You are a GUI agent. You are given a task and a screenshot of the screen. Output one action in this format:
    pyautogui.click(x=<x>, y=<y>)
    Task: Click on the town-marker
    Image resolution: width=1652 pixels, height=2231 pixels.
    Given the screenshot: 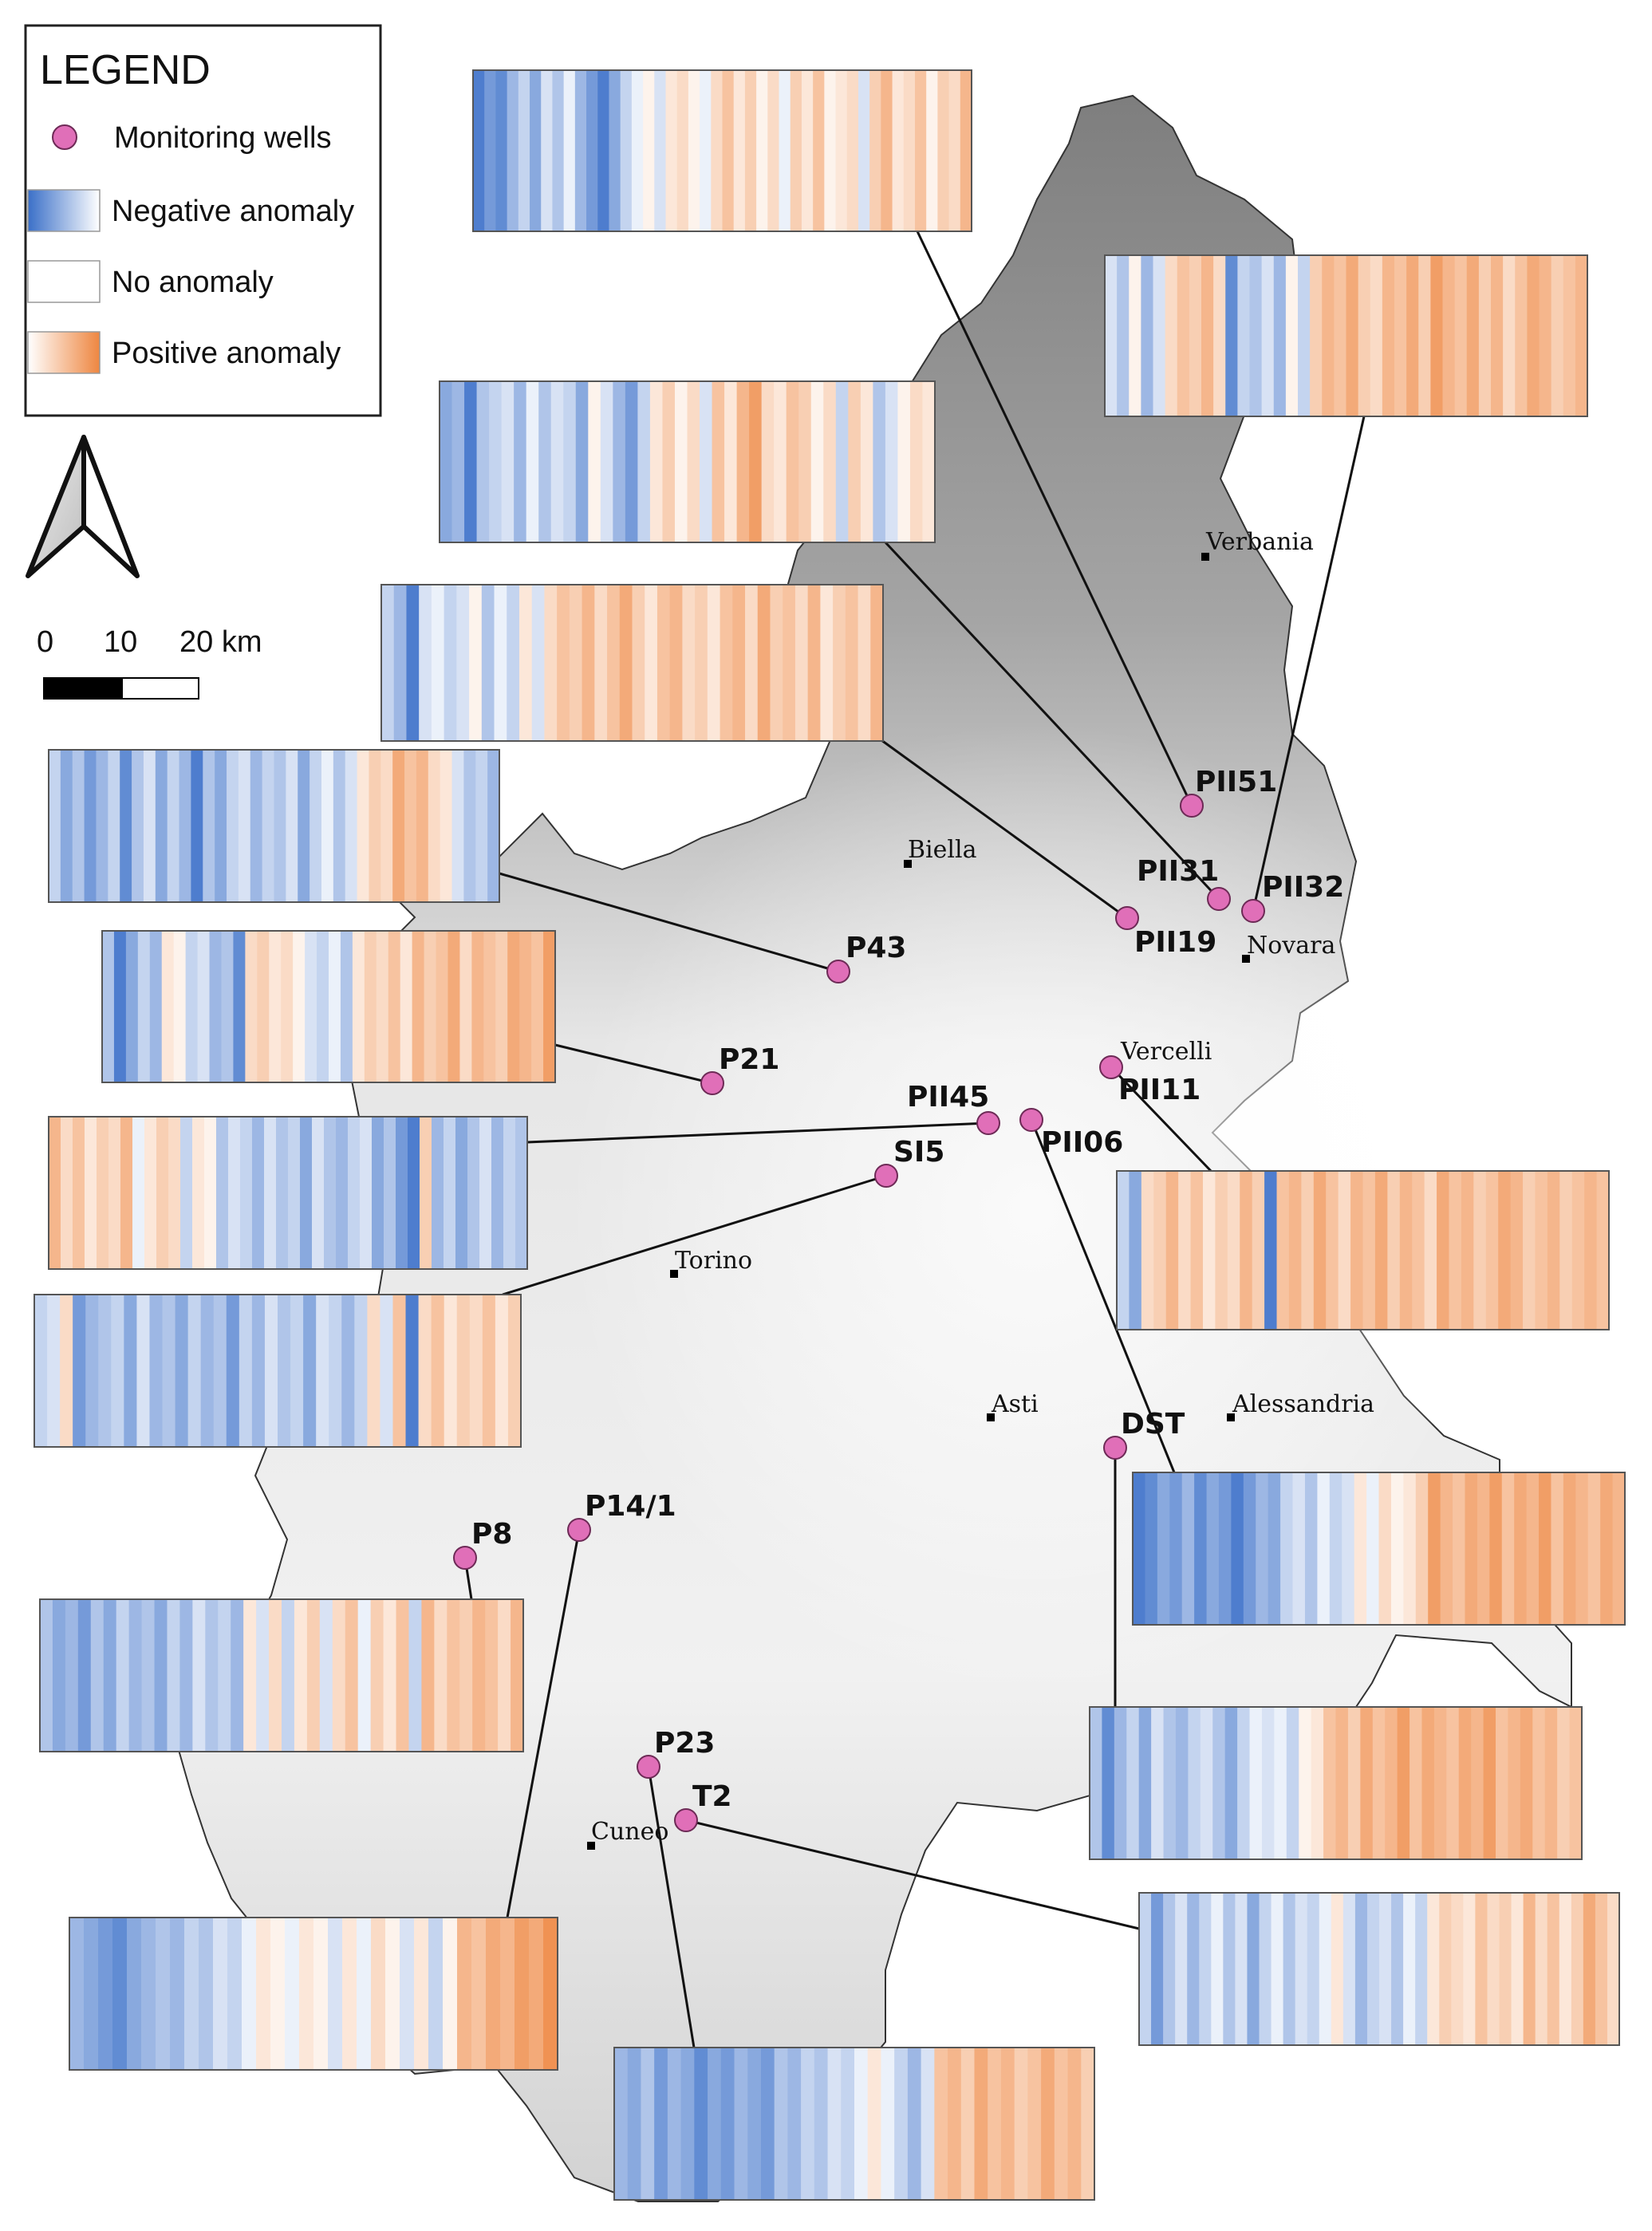 What is the action you would take?
    pyautogui.click(x=674, y=1274)
    